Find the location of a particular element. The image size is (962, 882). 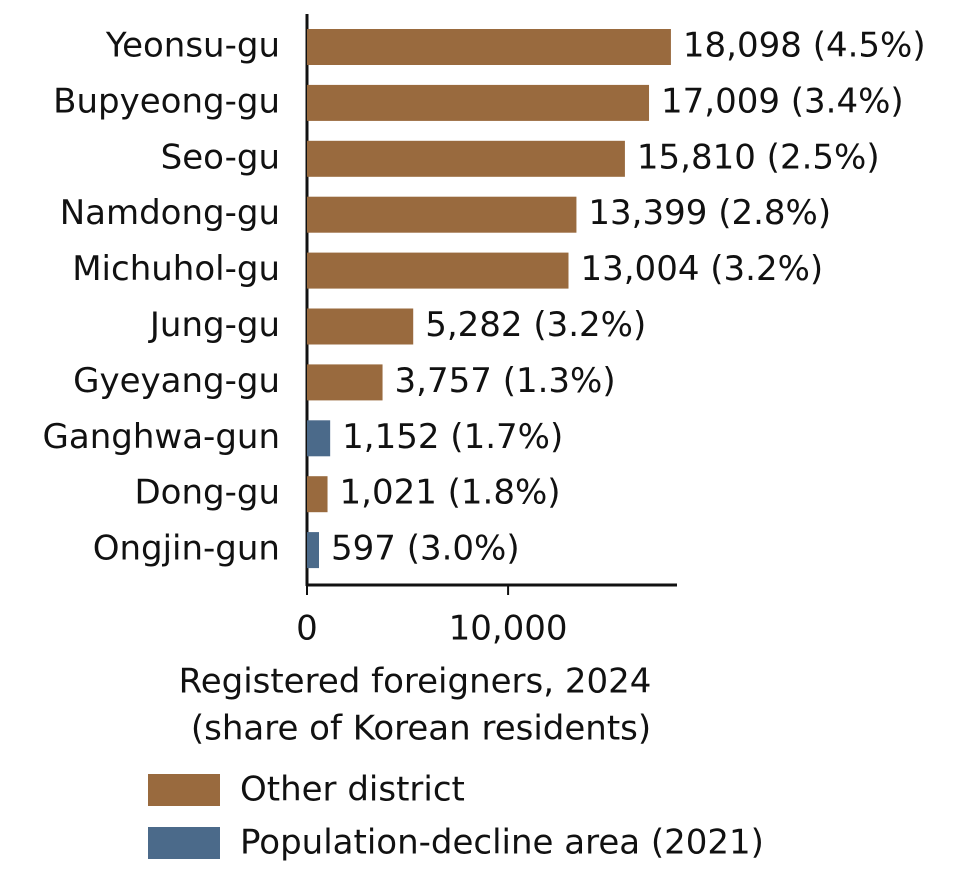

y-tick-label: Dong-gu is located at coordinates (207, 493).